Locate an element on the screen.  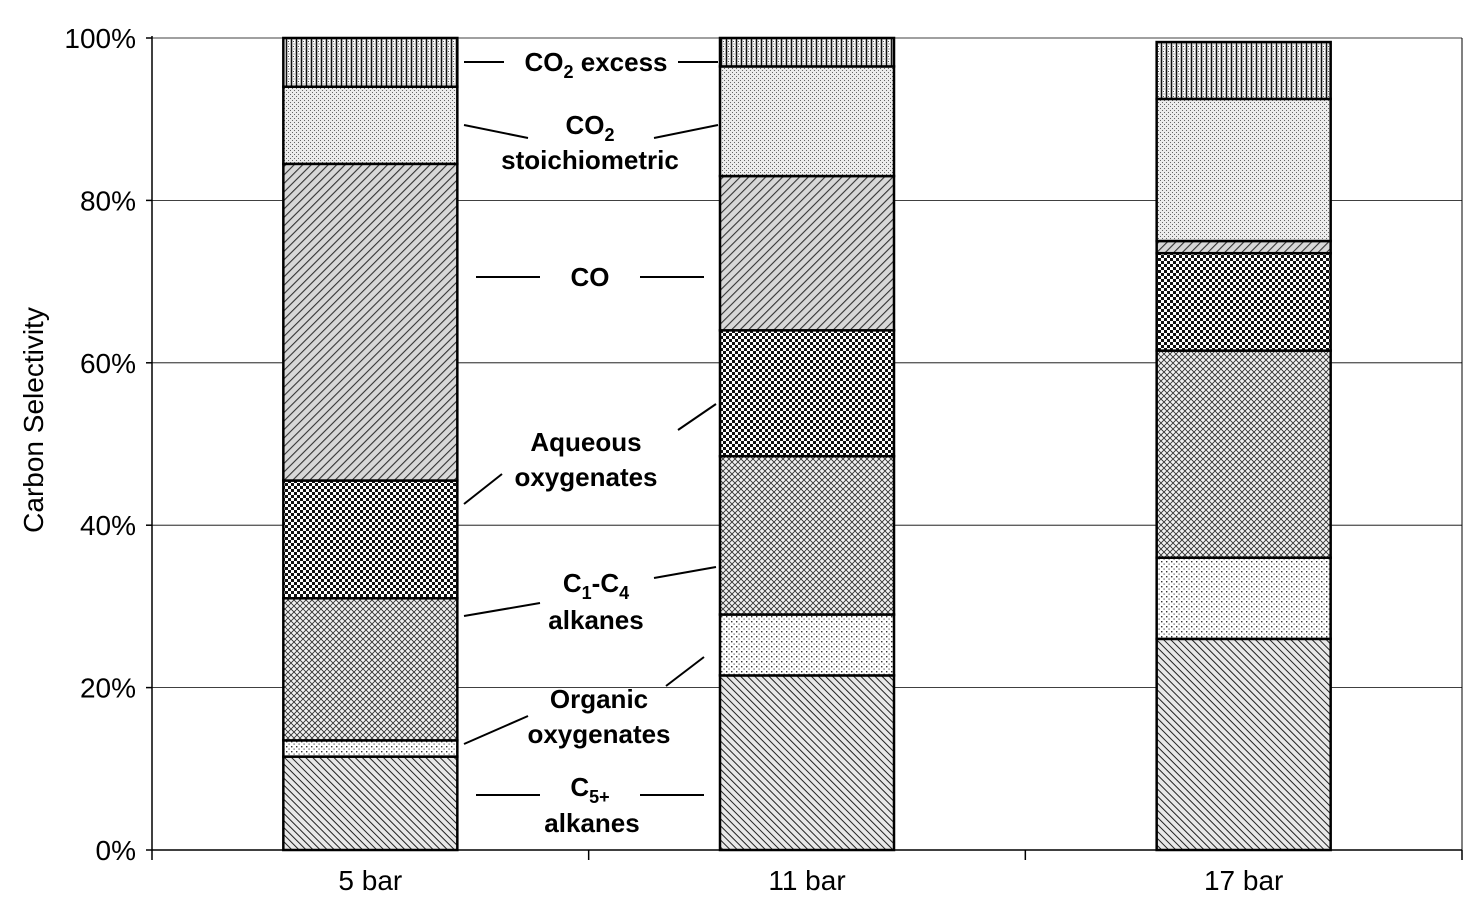
annot-line-organic-right is located at coordinates (685, 671).